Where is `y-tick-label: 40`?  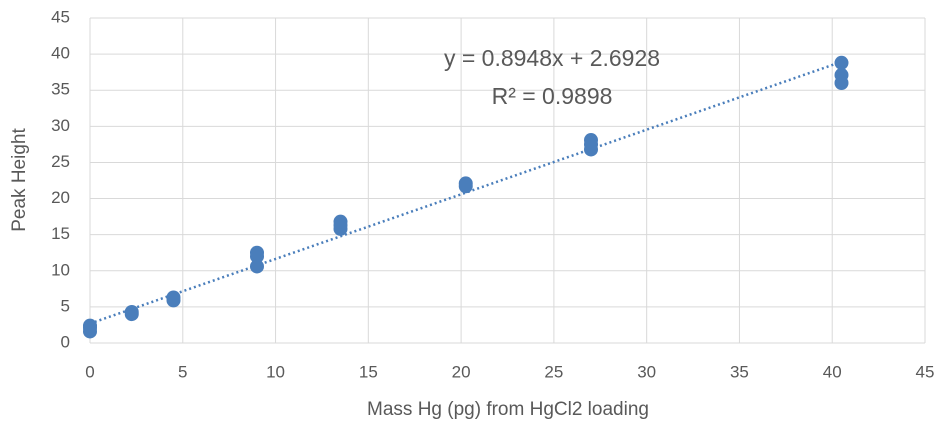 y-tick-label: 40 is located at coordinates (60, 53).